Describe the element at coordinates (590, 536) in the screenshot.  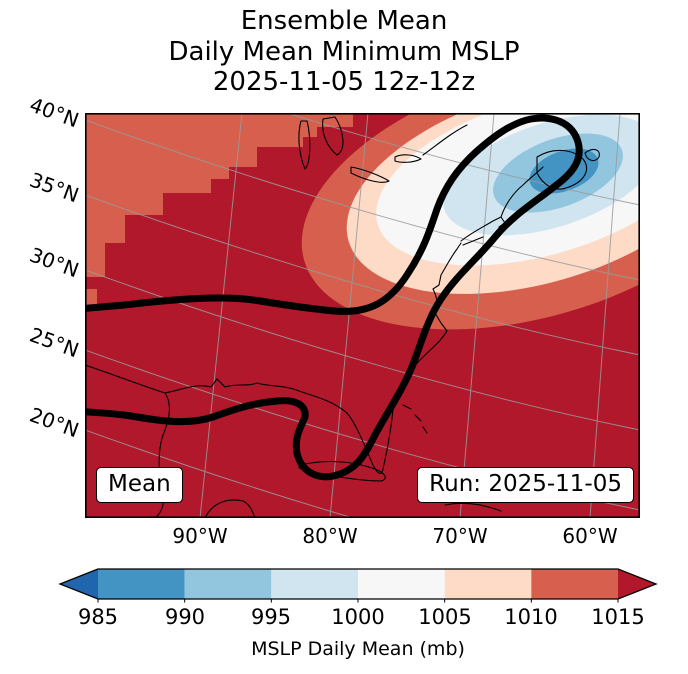
I see `x-tick-60w: 60°W` at that location.